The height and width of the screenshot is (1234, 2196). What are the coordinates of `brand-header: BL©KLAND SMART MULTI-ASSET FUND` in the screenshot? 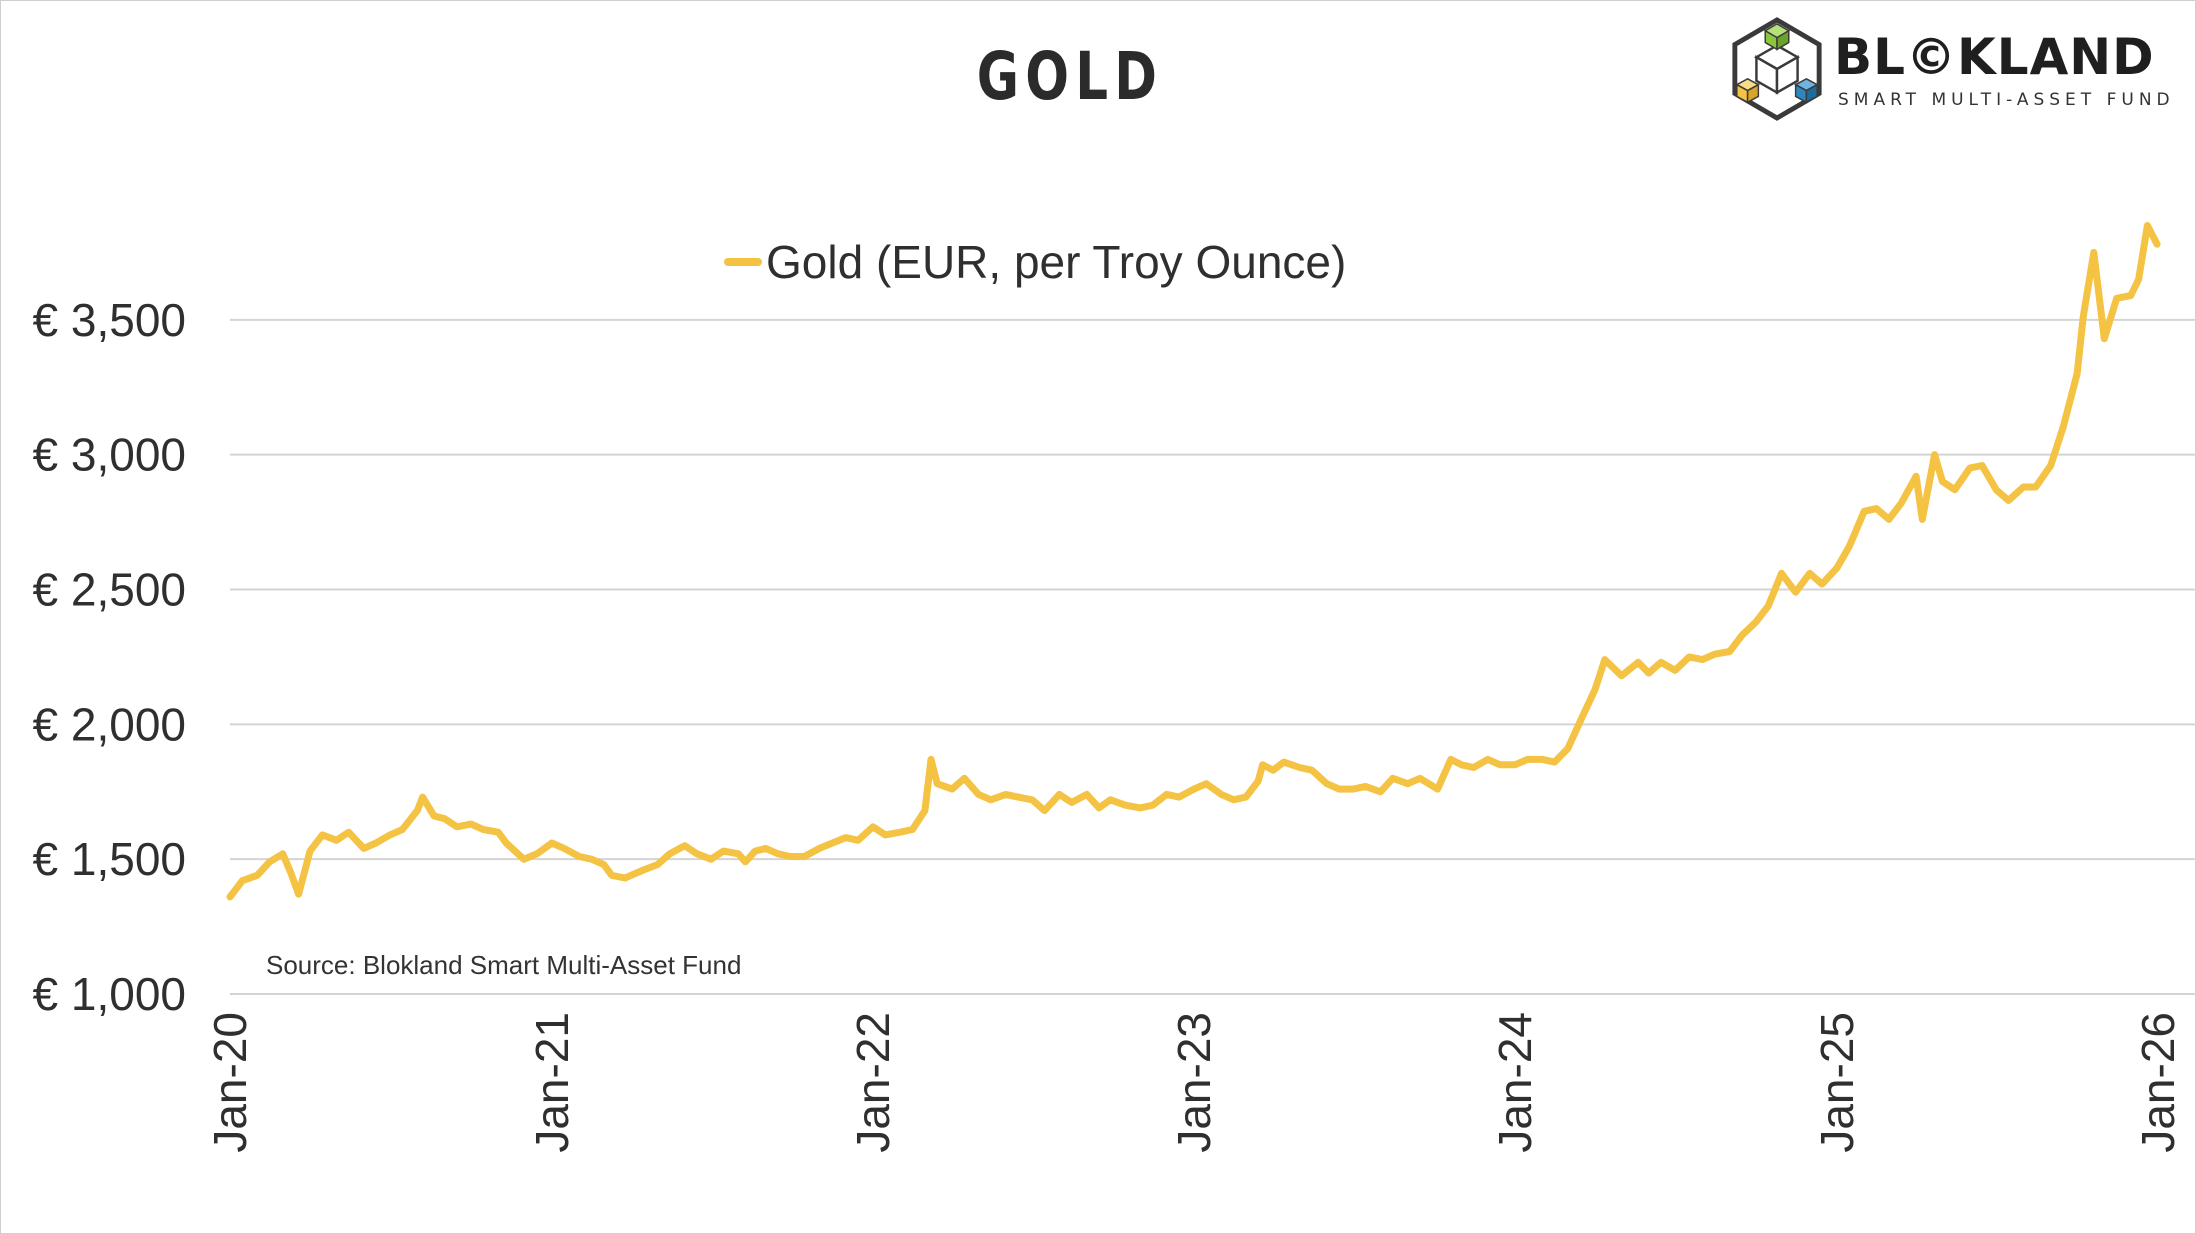 It's located at (1957, 67).